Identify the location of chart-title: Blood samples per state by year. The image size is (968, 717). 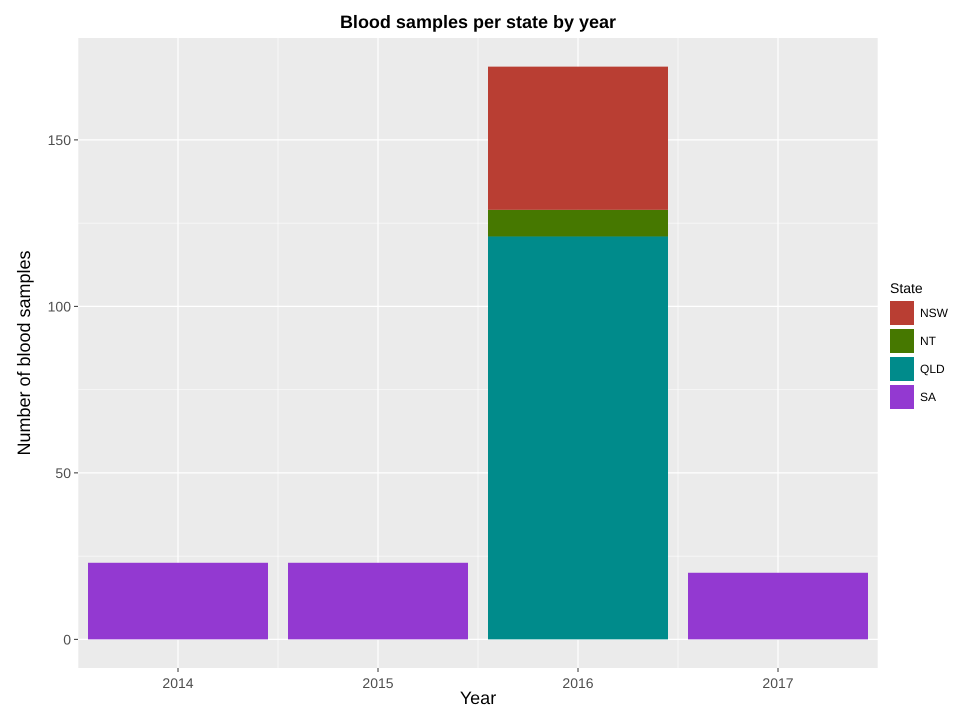
(478, 22).